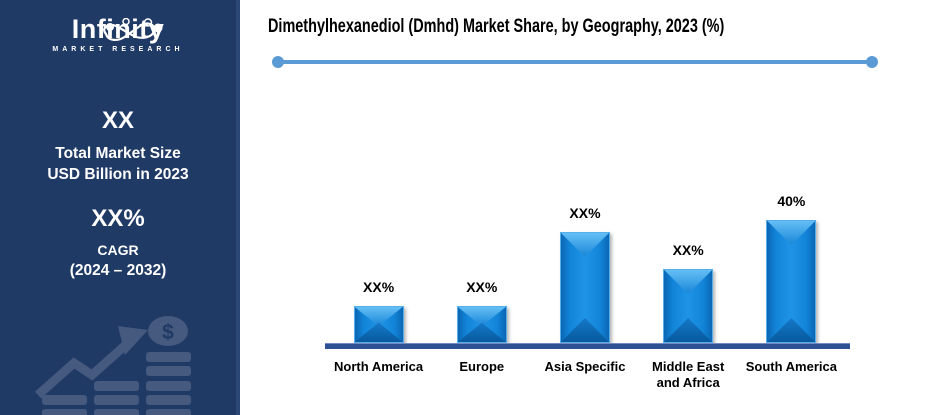  What do you see at coordinates (379, 366) in the screenshot?
I see `category-label: North America` at bounding box center [379, 366].